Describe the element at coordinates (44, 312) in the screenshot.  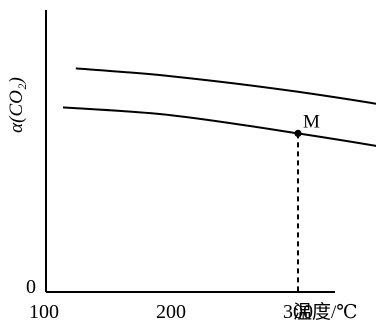
I see `x-tick-label-100: 100` at that location.